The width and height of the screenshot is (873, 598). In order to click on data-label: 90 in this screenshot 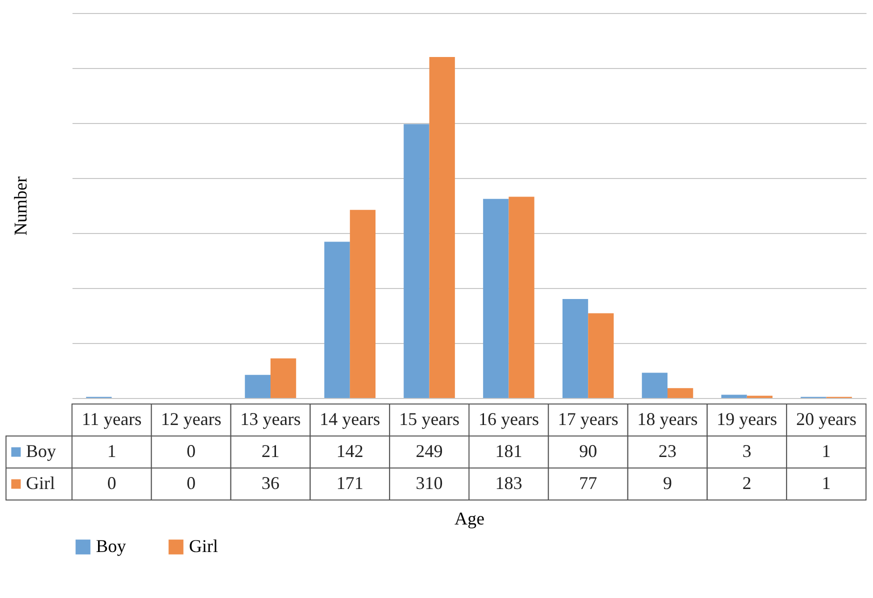, I will do `click(588, 451)`.